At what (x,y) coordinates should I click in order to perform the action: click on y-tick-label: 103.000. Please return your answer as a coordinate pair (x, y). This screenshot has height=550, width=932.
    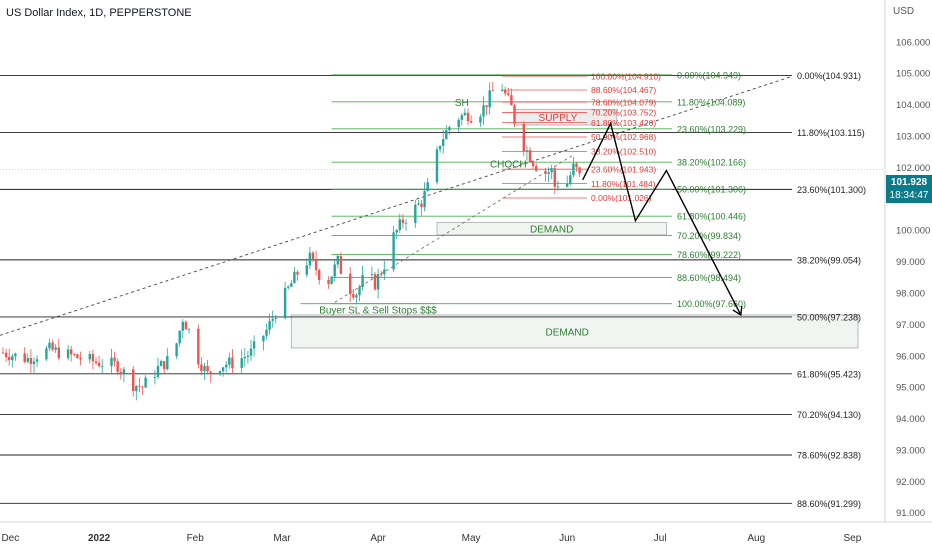
    Looking at the image, I should click on (913, 137).